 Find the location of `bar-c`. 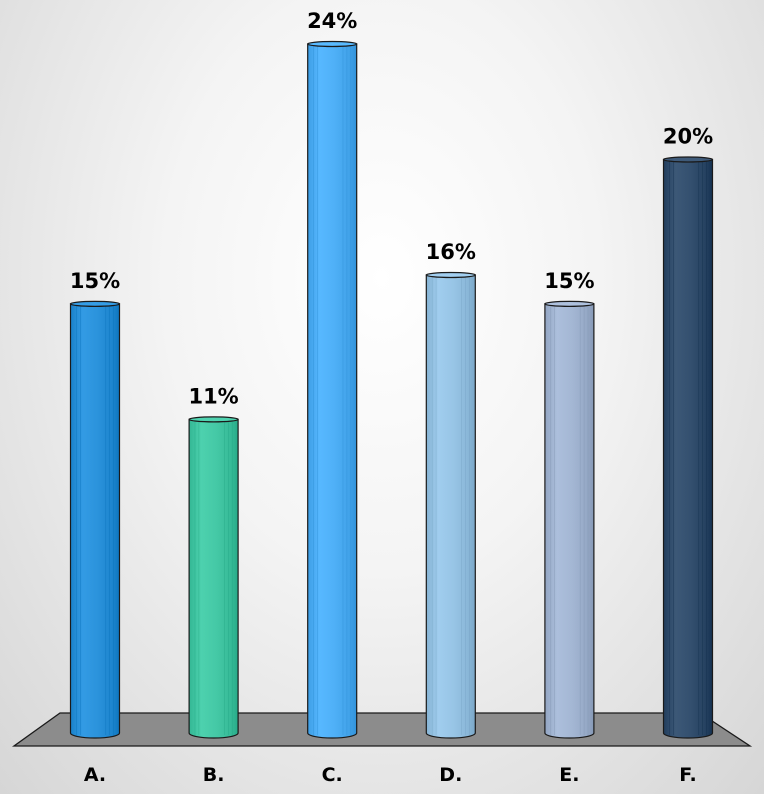

bar-c is located at coordinates (332, 389).